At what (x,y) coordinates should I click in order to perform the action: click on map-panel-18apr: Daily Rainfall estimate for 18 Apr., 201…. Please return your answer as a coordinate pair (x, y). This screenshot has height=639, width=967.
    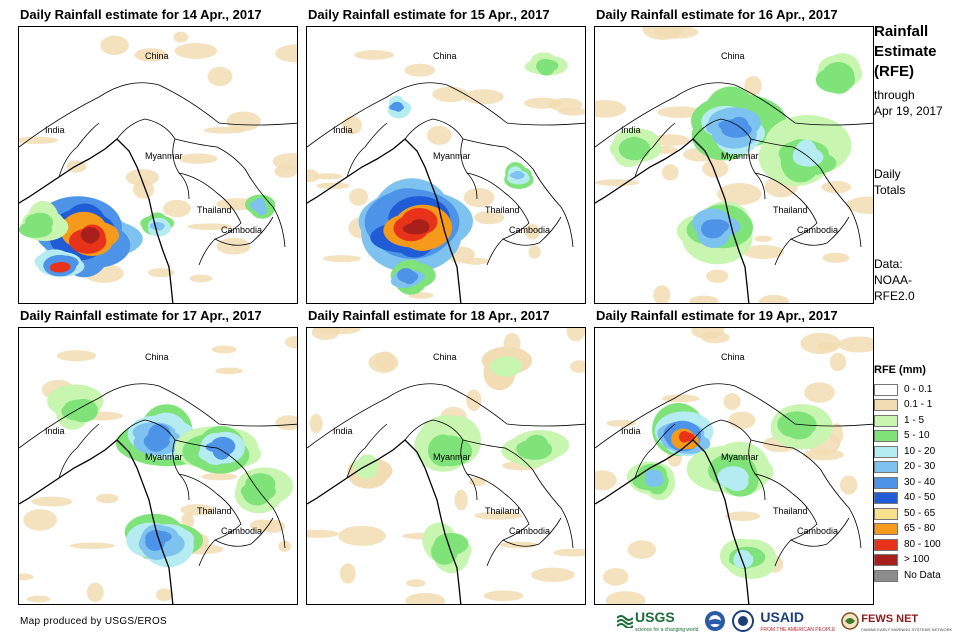
    Looking at the image, I should click on (446, 455).